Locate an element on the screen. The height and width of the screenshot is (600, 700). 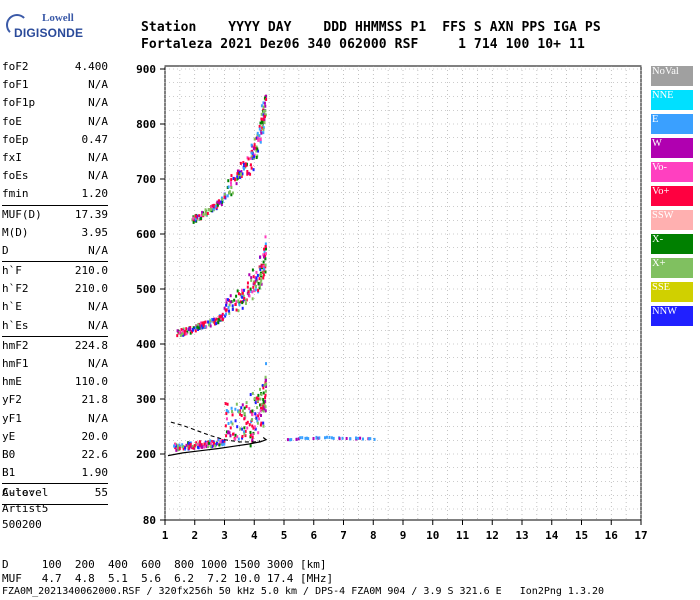
legend-entry: W is located at coordinates (672, 148).